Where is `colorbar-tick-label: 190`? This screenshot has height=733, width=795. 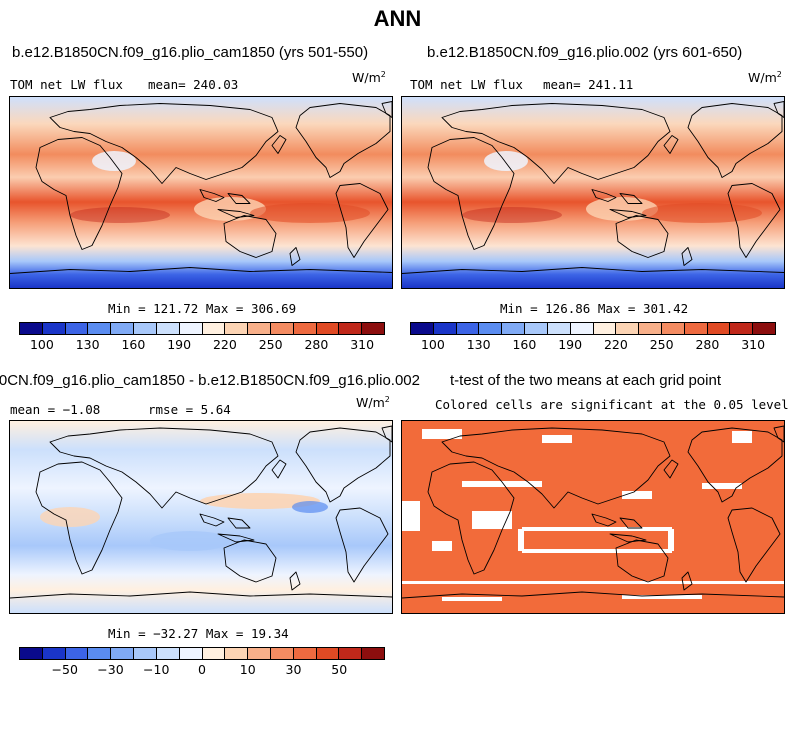
colorbar-tick-label: 190 is located at coordinates (570, 344).